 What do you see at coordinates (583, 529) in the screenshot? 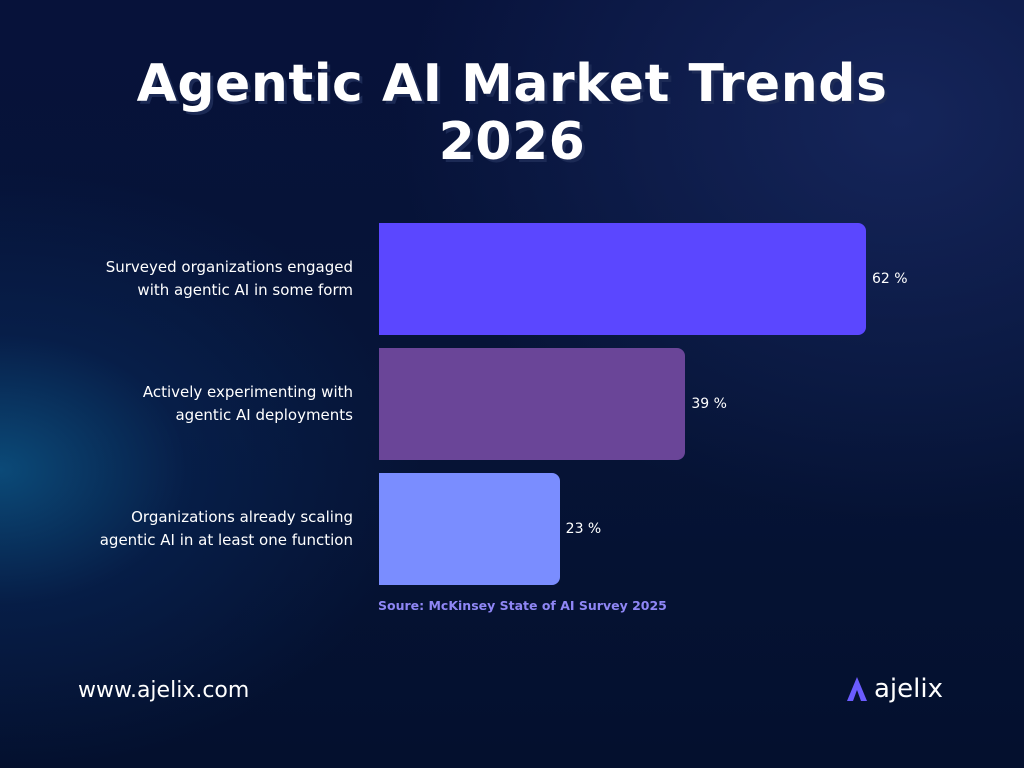
I see `value-label: 23 %` at bounding box center [583, 529].